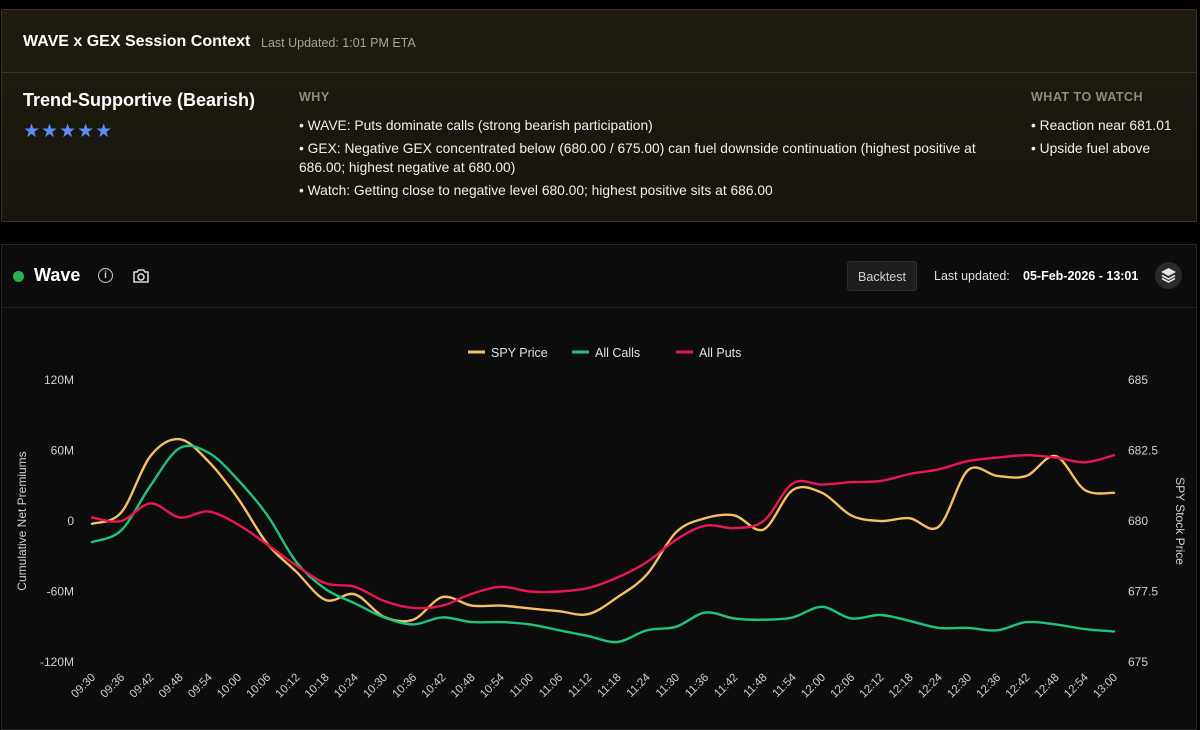 This screenshot has height=730, width=1200. Describe the element at coordinates (288, 686) in the screenshot. I see `x-tick-label: 10:12` at that location.